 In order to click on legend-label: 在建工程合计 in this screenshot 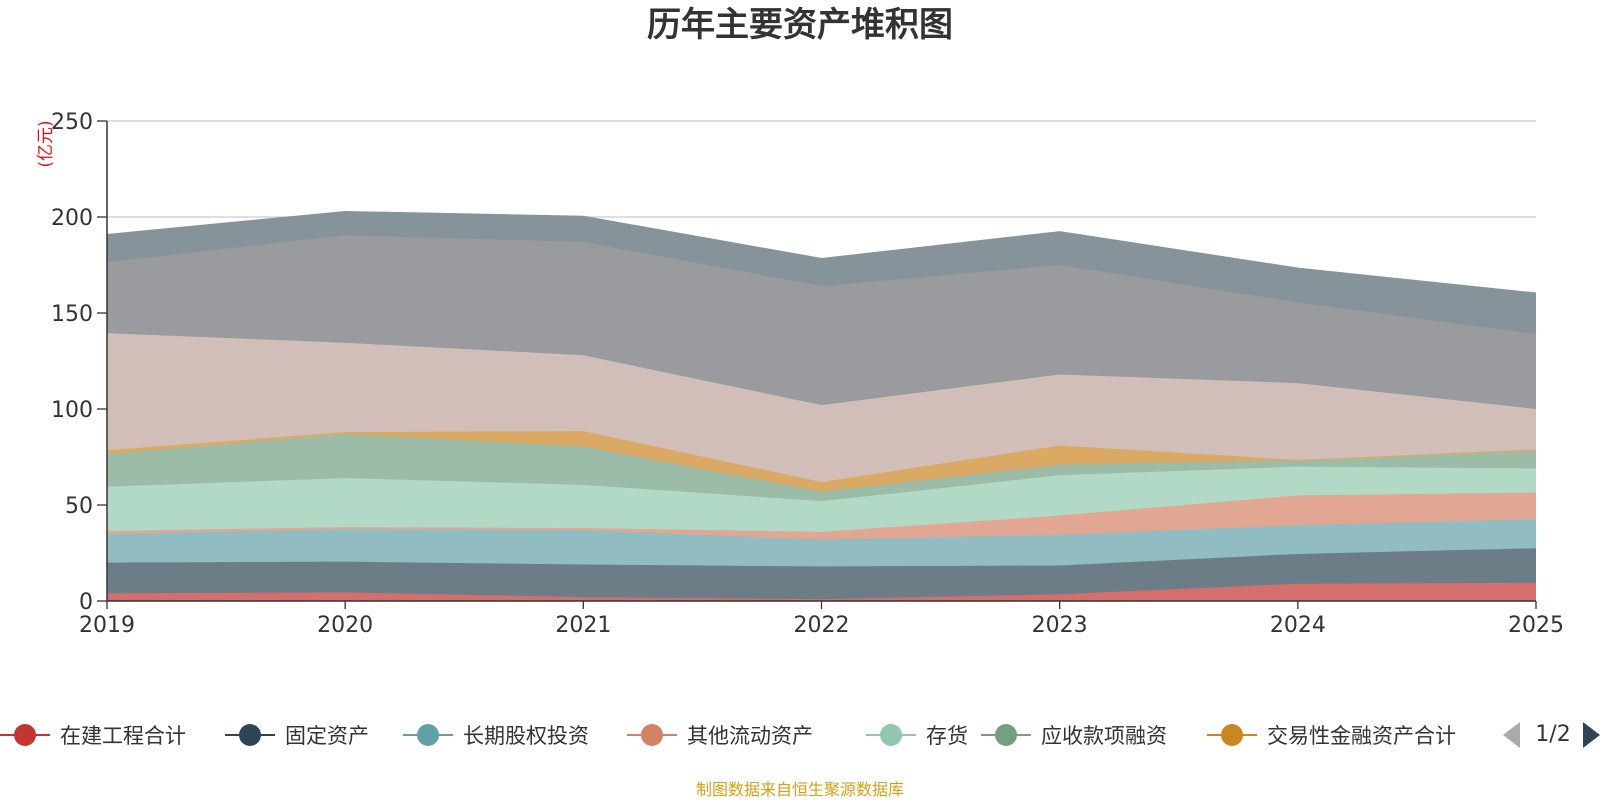, I will do `click(123, 736)`.